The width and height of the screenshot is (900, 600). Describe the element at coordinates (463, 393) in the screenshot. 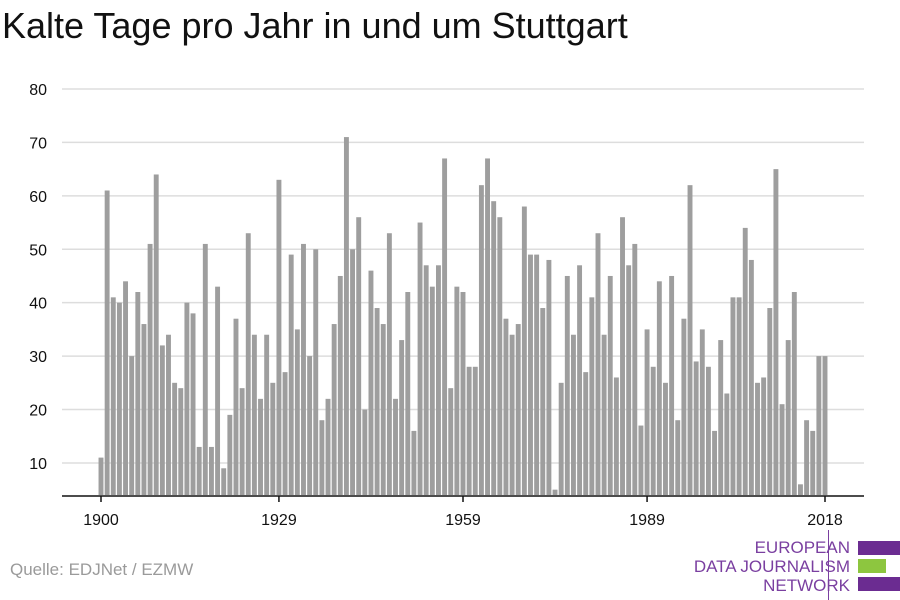

I see `bar-1959` at that location.